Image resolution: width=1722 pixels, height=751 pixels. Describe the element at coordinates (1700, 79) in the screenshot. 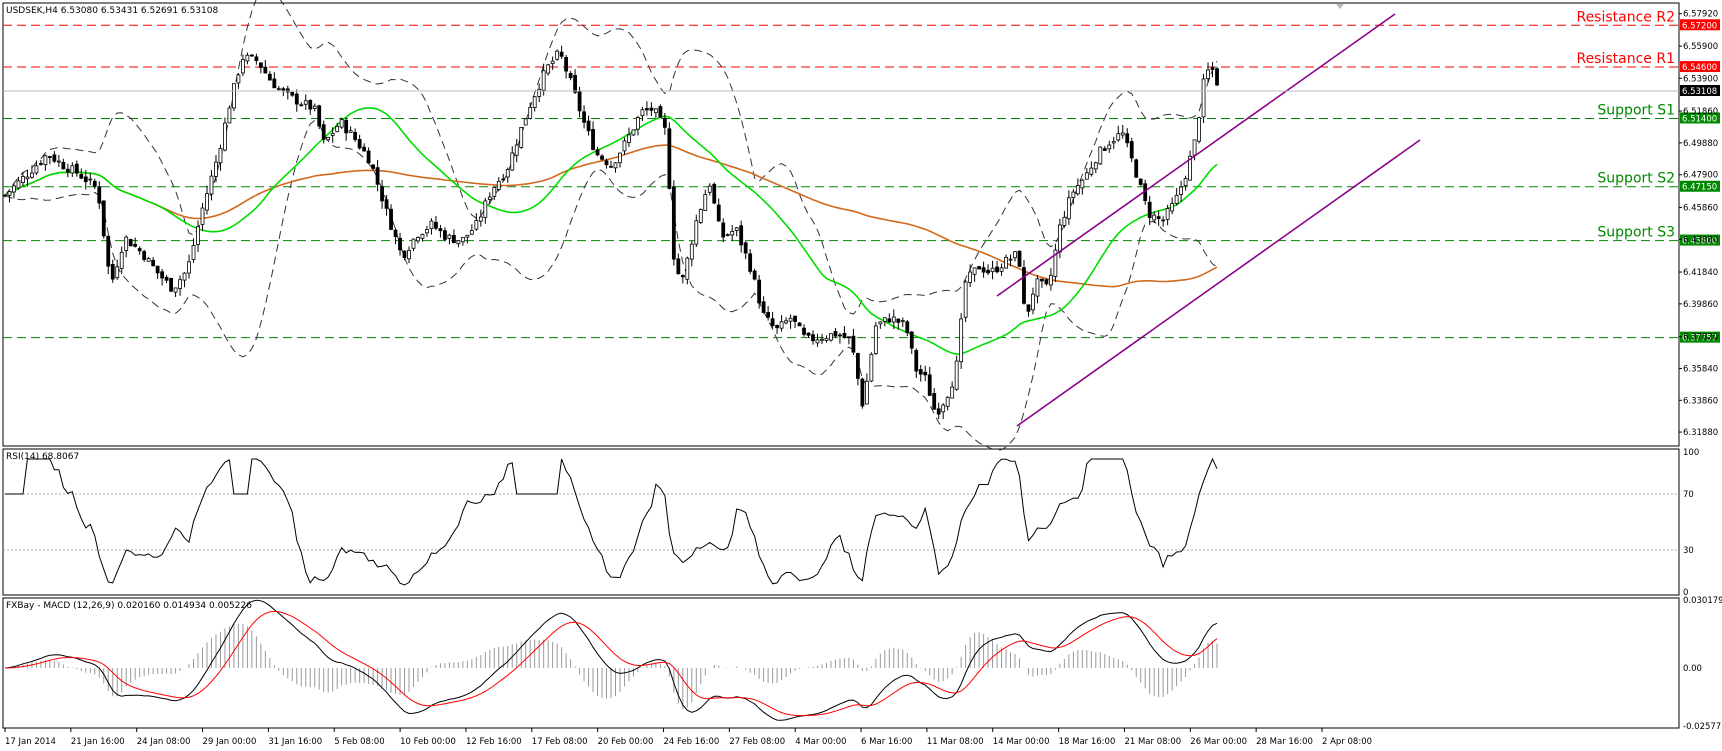

I see `price-tick-label: 6.53900` at that location.